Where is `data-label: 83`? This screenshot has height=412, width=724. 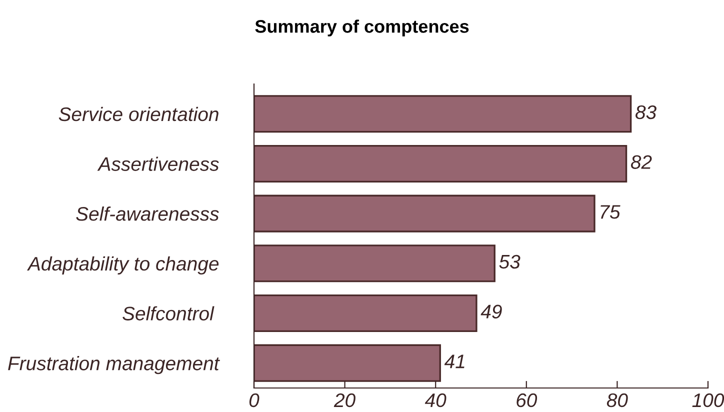 data-label: 83 is located at coordinates (646, 112).